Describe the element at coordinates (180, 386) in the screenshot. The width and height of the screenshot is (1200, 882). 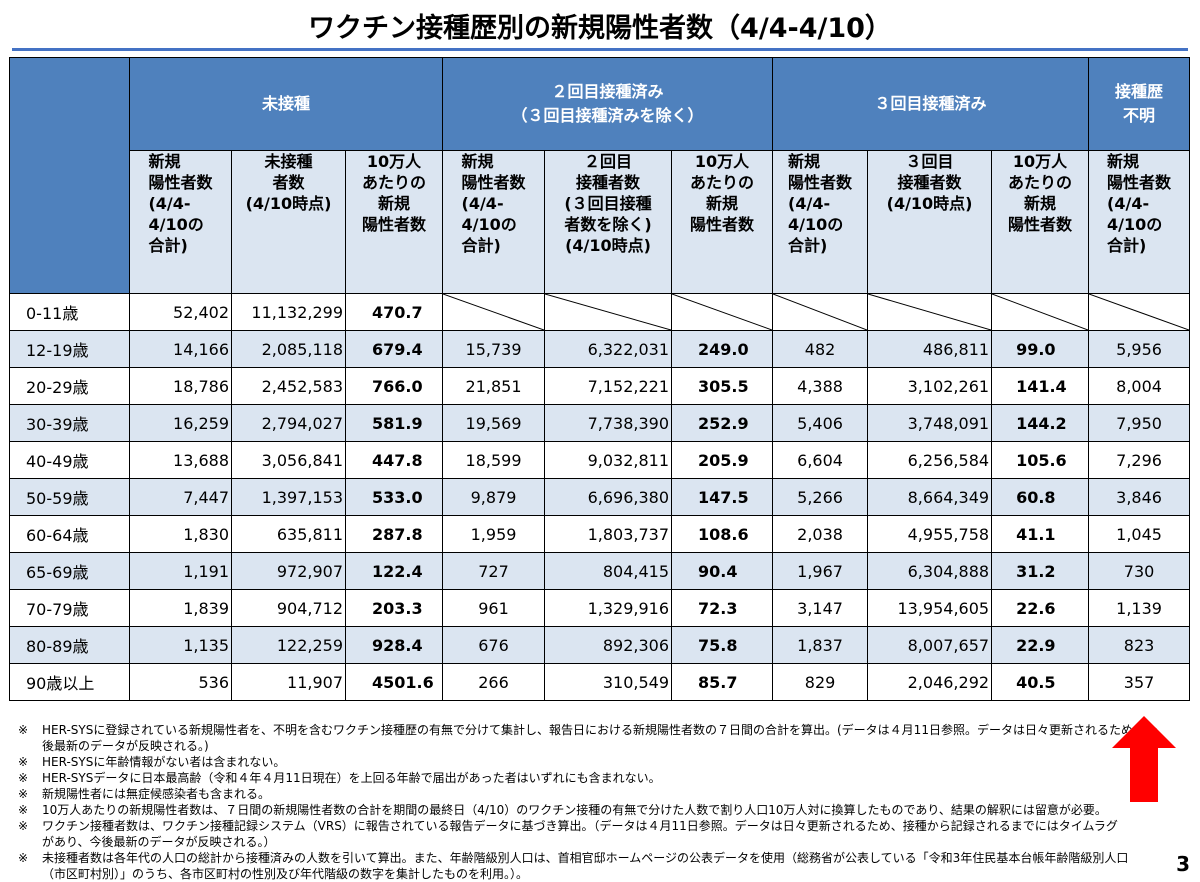
I see `unvaccinated-new-cell: 18,786` at that location.